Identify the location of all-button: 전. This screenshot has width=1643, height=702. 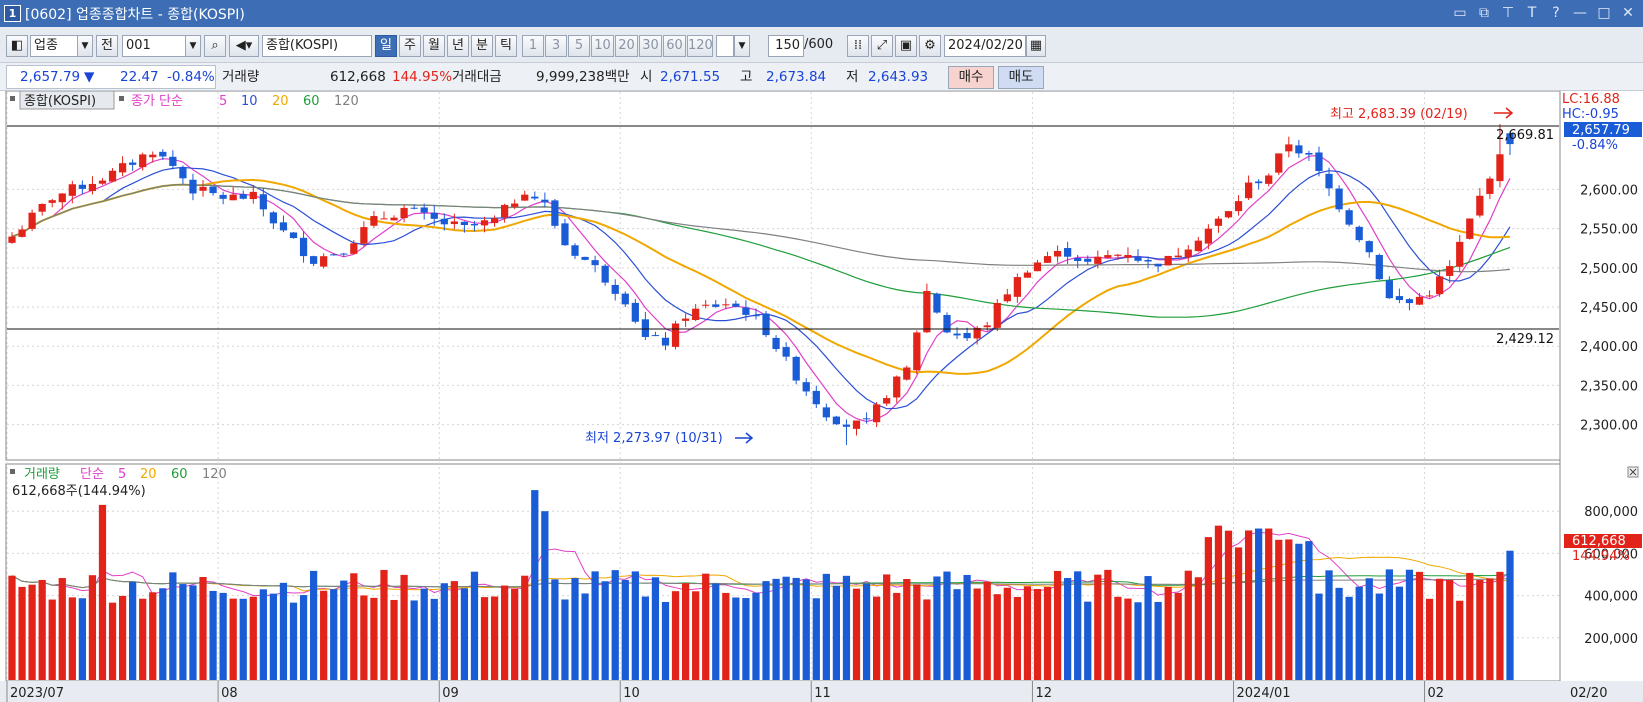
(107, 46).